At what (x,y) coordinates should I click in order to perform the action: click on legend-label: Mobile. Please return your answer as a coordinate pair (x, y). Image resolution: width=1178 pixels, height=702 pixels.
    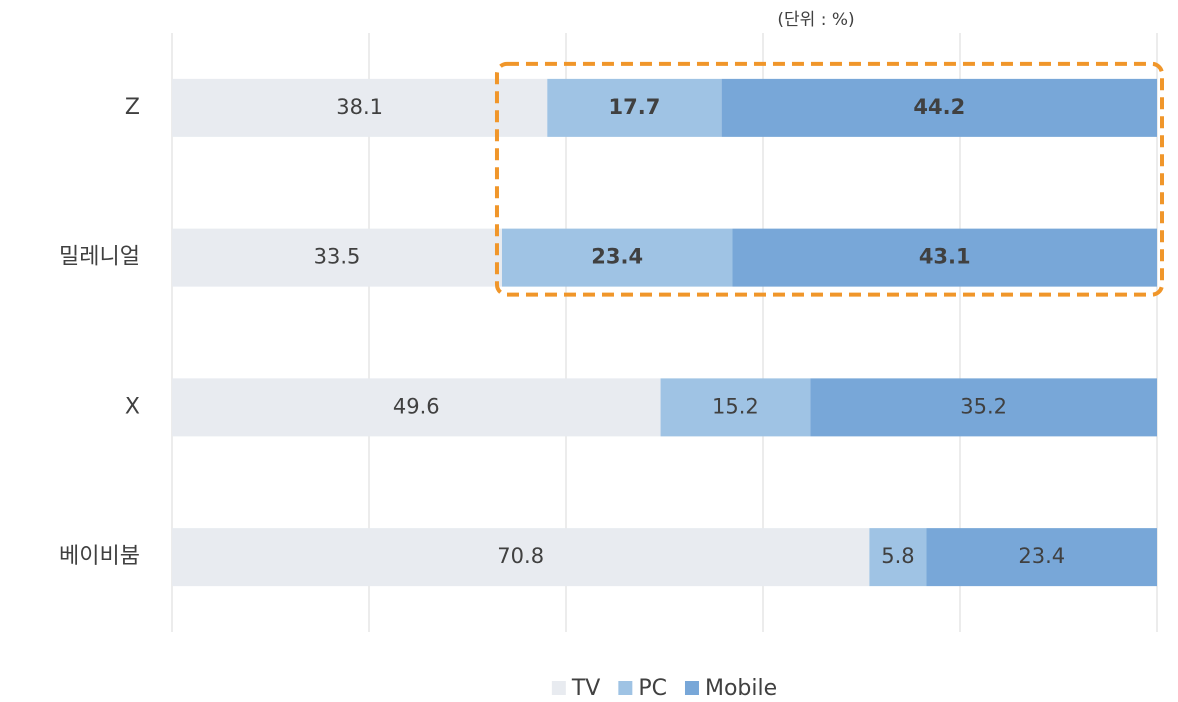
    Looking at the image, I should click on (741, 688).